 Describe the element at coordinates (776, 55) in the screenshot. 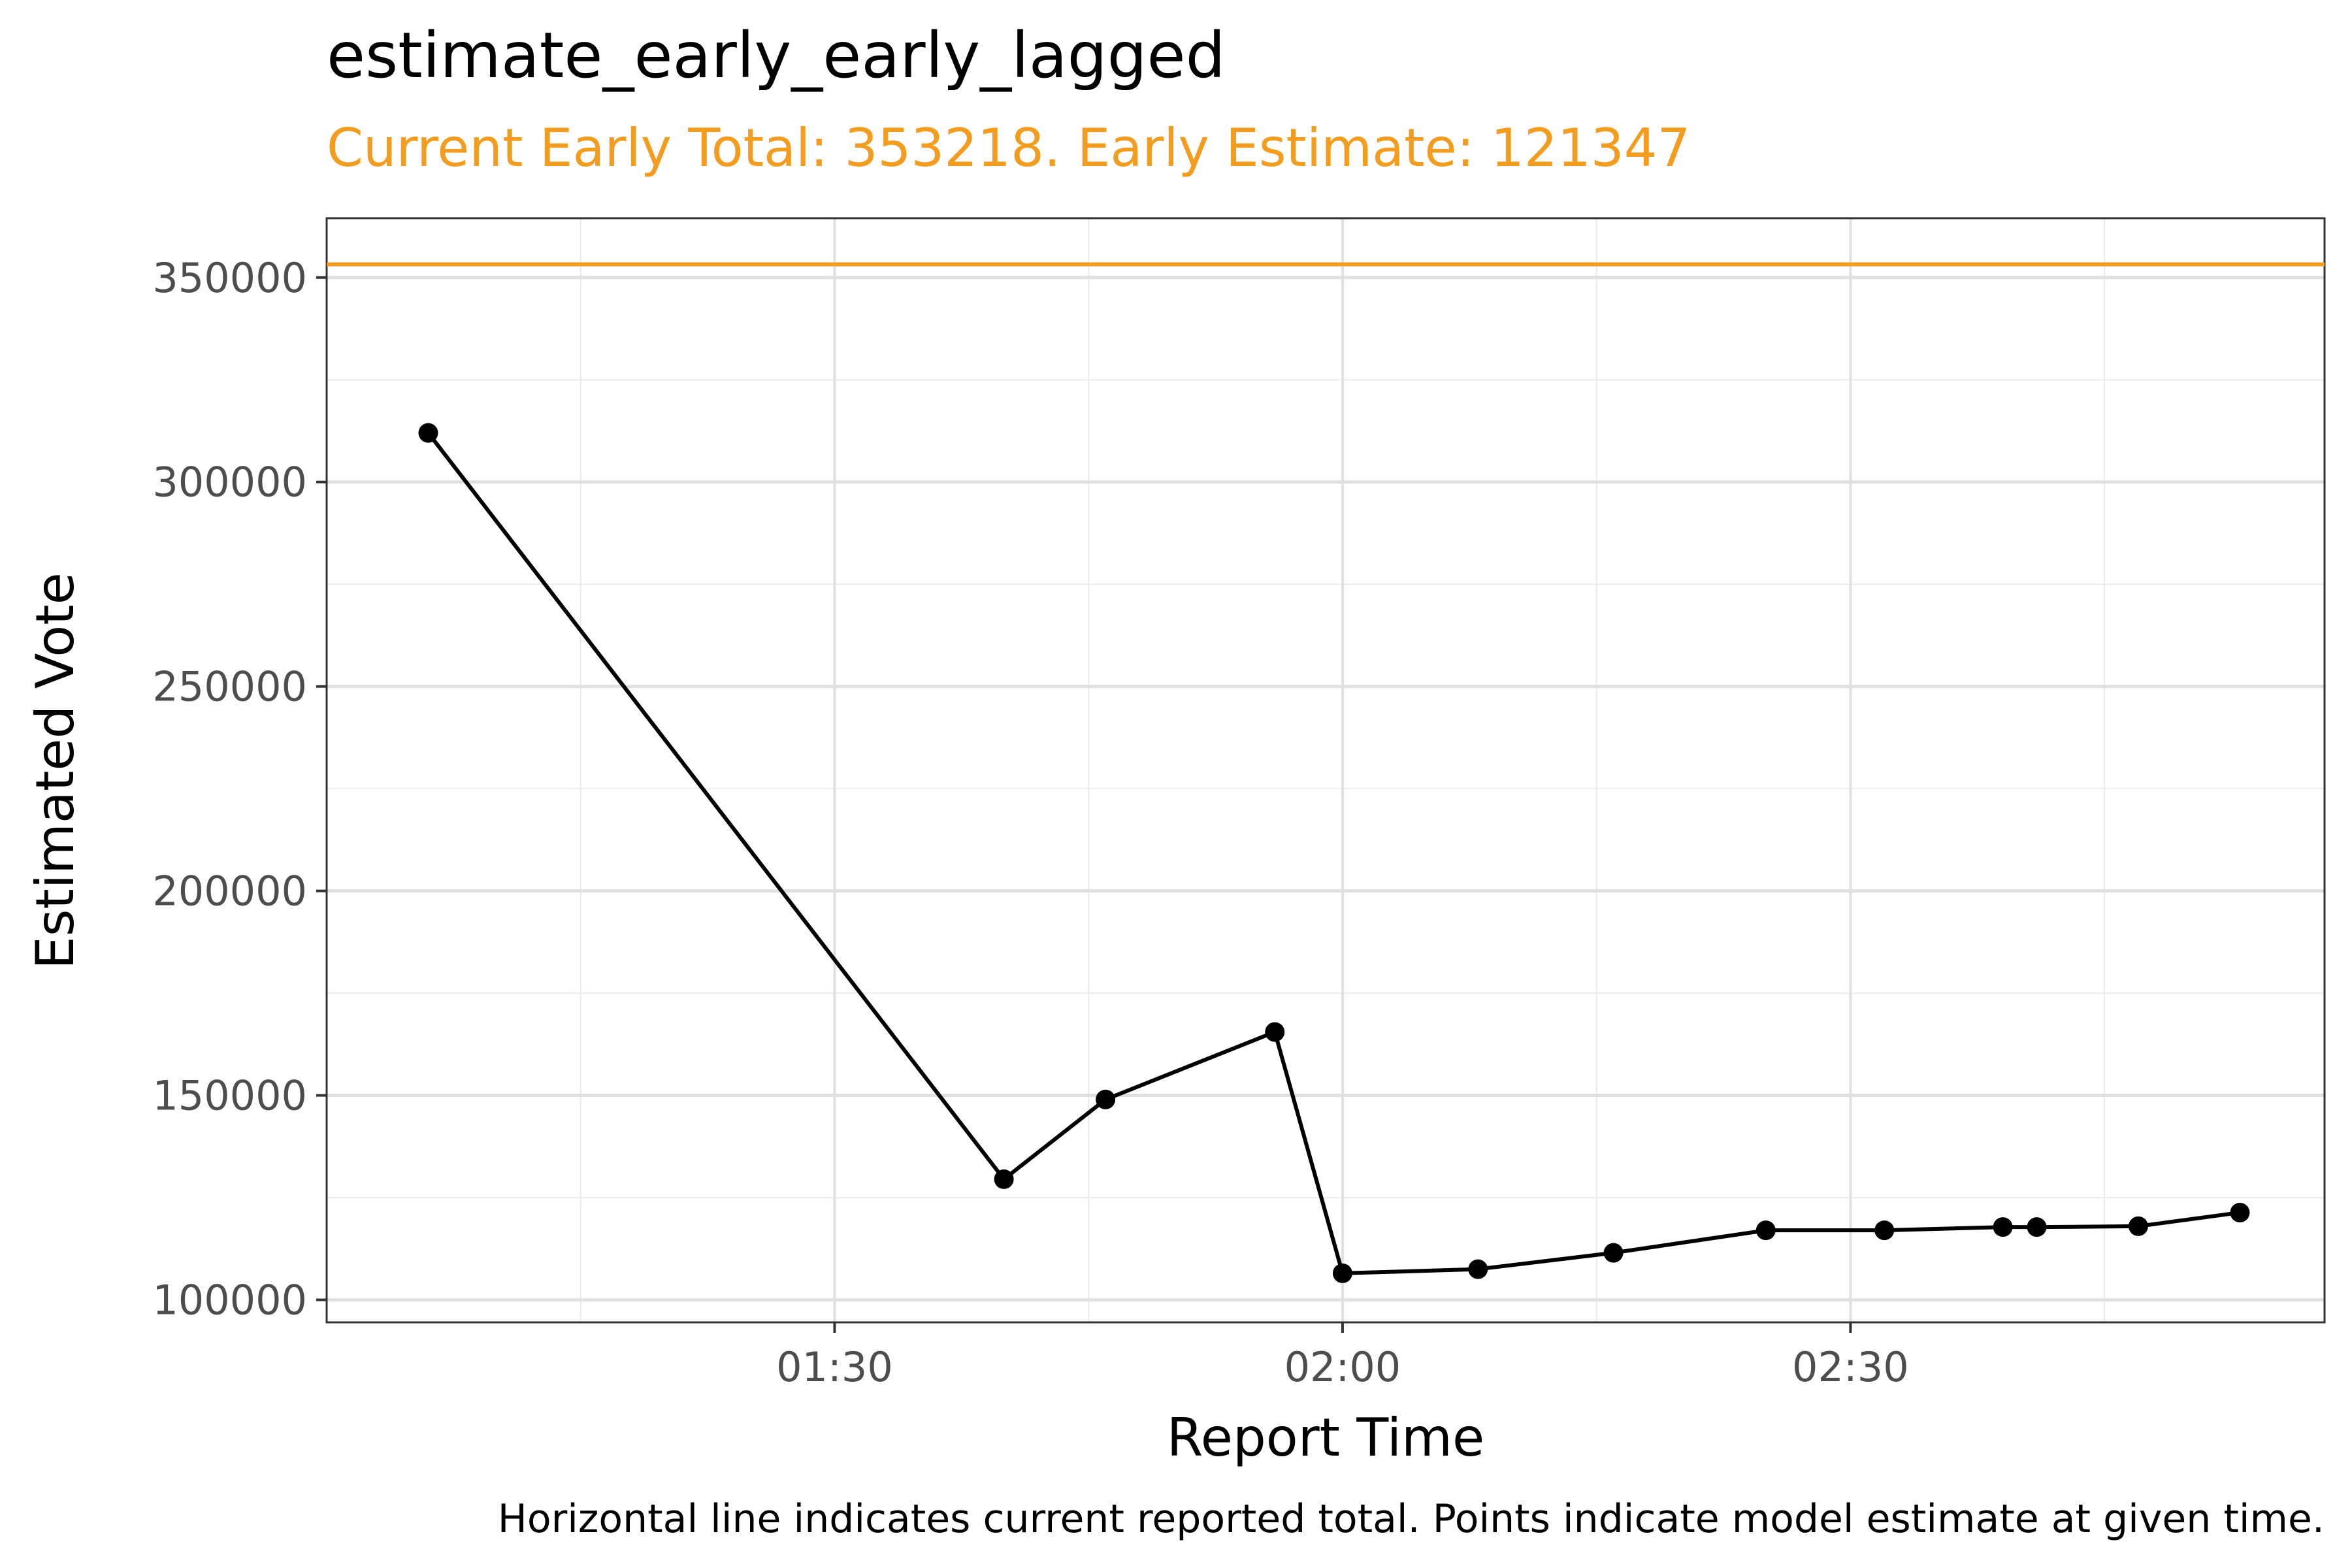

I see `chart-title: estimate_early_early_lagged` at that location.